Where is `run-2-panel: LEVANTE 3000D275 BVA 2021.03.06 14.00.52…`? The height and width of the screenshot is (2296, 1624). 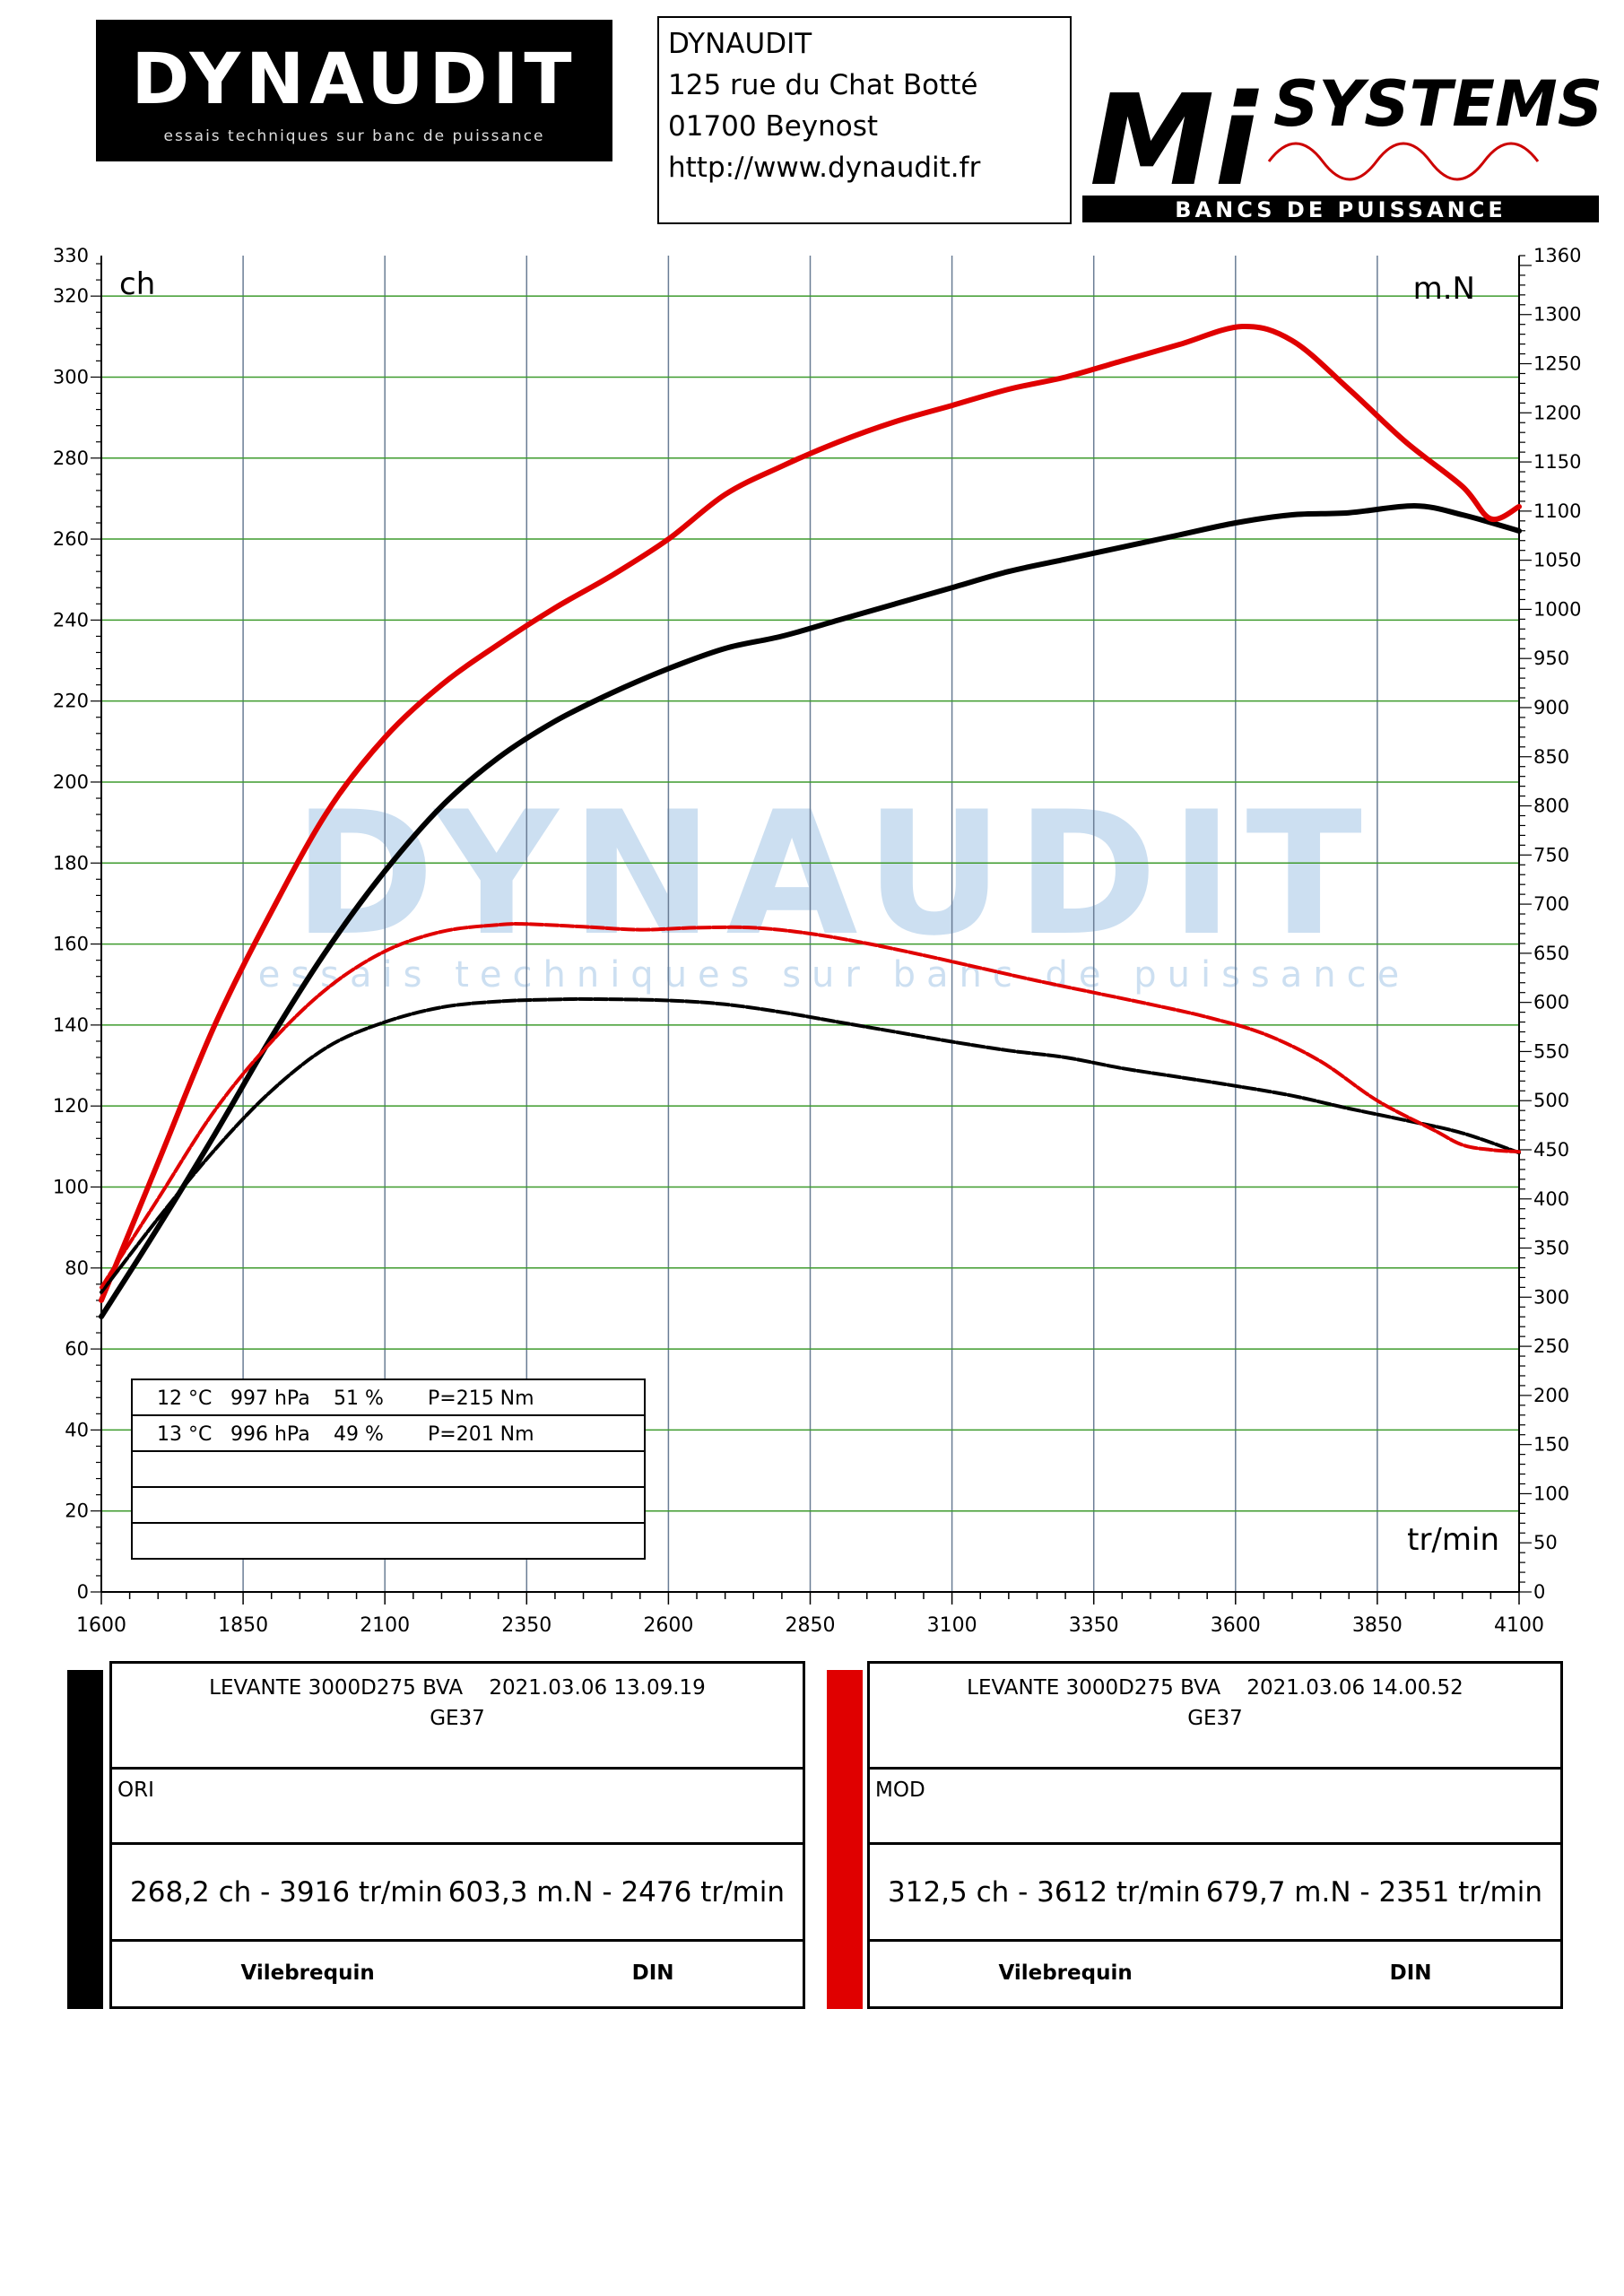 run-2-panel: LEVANTE 3000D275 BVA 2021.03.06 14.00.52… is located at coordinates (1215, 1835).